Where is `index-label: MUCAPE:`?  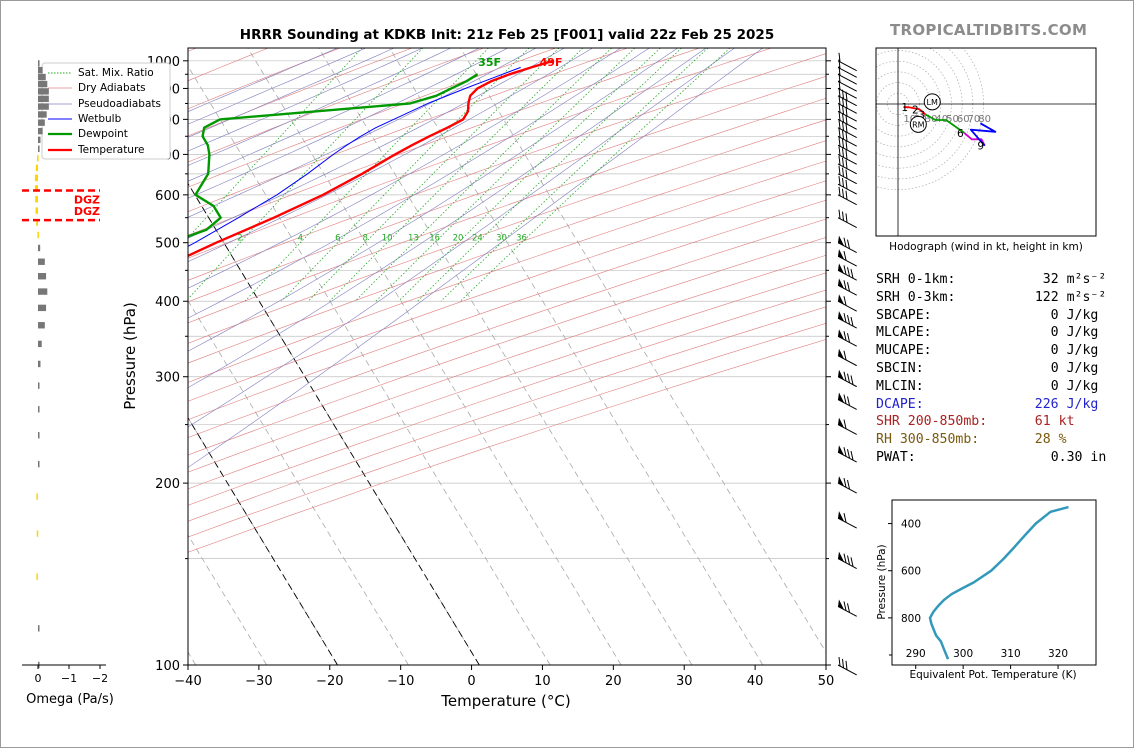 index-label: MUCAPE: is located at coordinates (904, 351).